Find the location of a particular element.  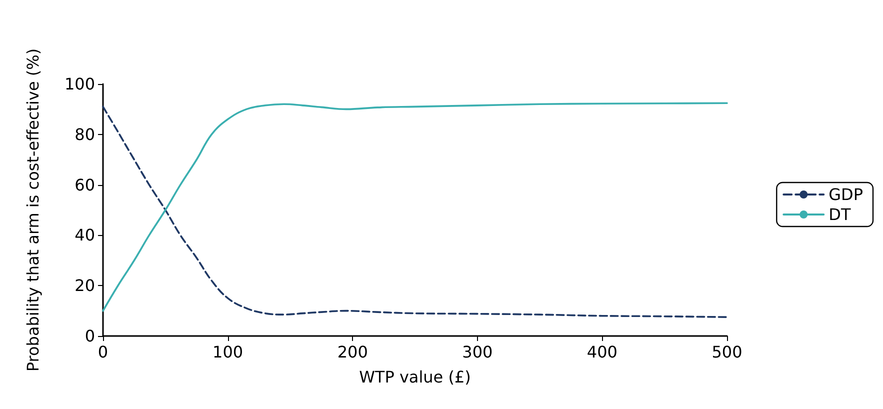

y-tick-label: 100 is located at coordinates (79, 84).